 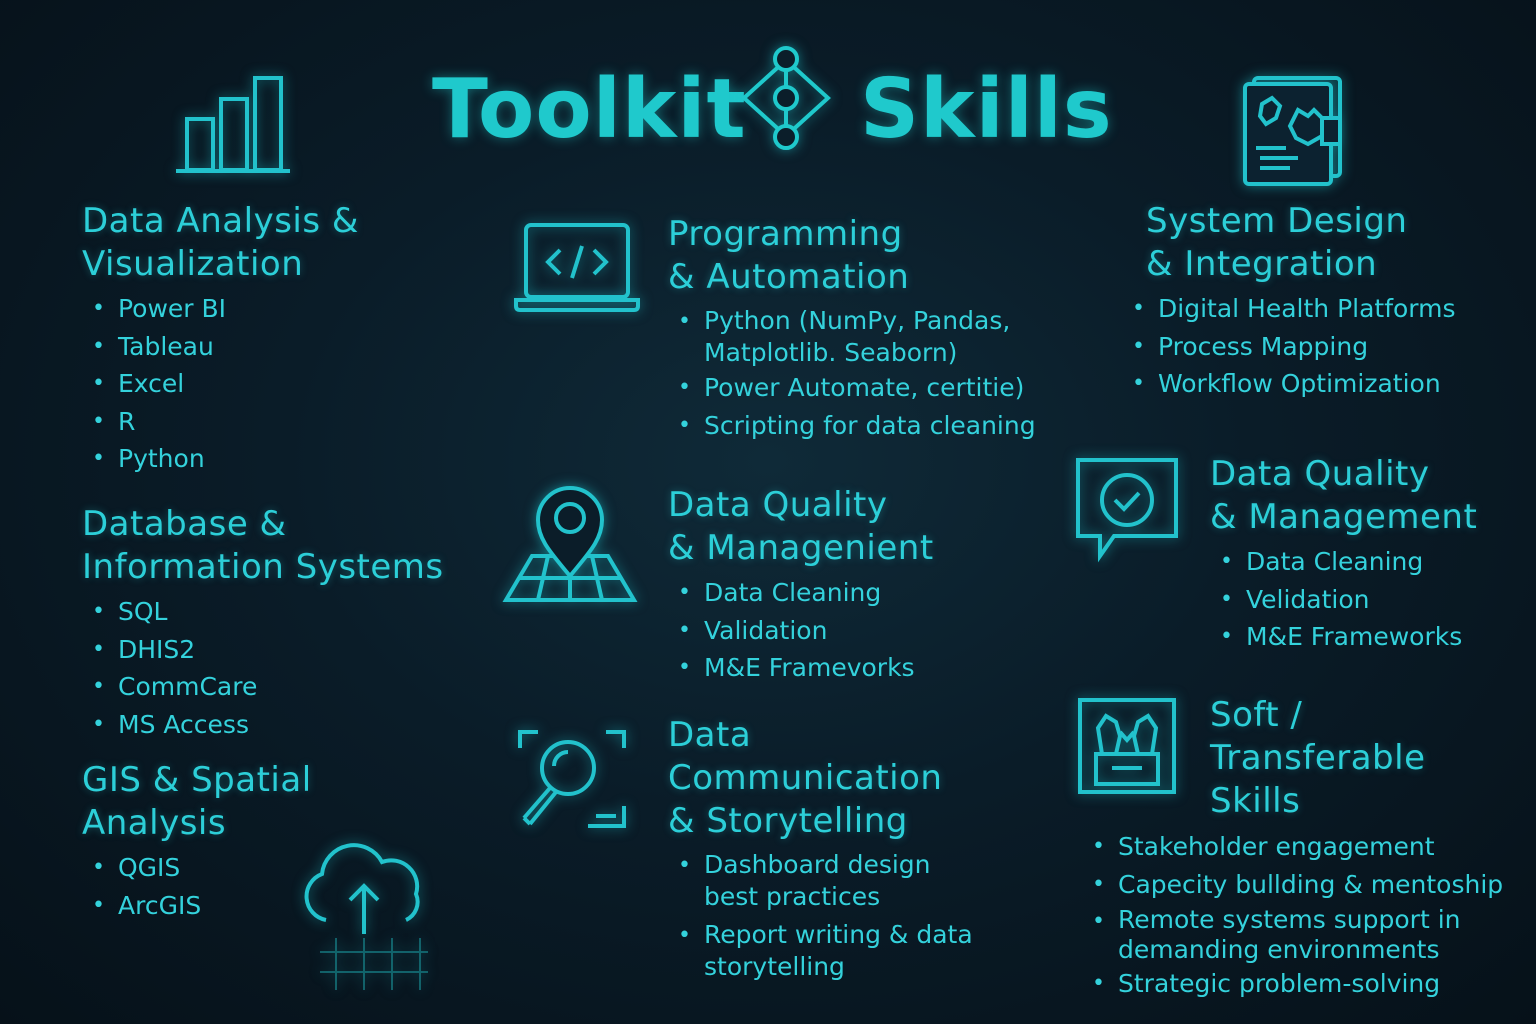 I want to click on section-gis: GIS & Spatial Analysis QGIS ArcGIS, so click(x=197, y=841).